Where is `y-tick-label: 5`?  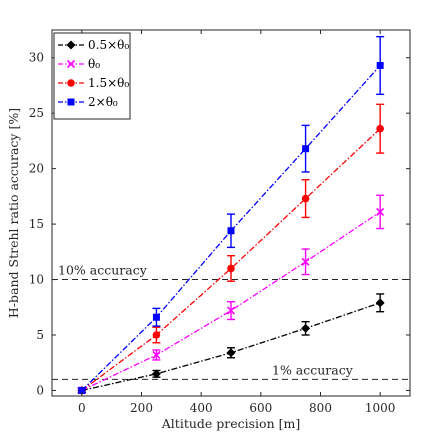
y-tick-label: 5 is located at coordinates (40, 335).